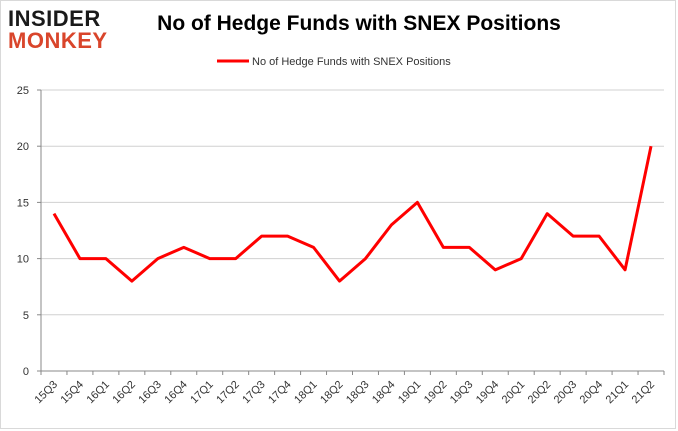 This screenshot has height=431, width=678. What do you see at coordinates (26, 372) in the screenshot?
I see `y-tick-label: 0` at bounding box center [26, 372].